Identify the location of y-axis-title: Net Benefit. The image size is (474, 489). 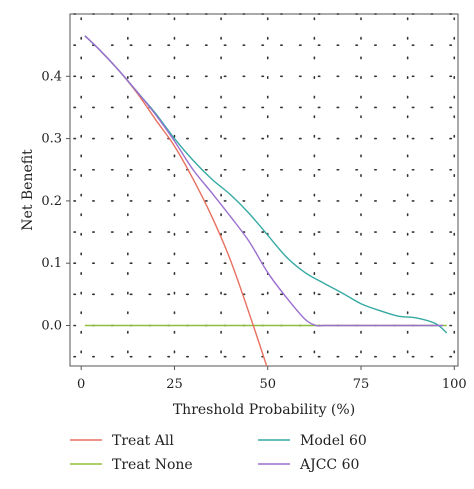
(28, 190).